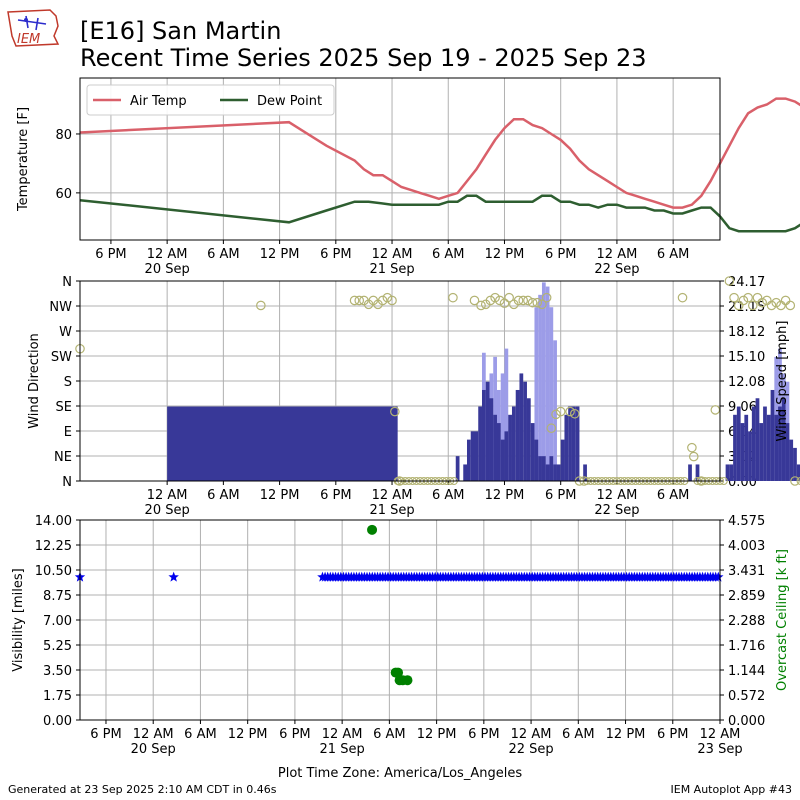 This screenshot has height=800, width=800. I want to click on wind-dir-label: S, so click(68, 382).